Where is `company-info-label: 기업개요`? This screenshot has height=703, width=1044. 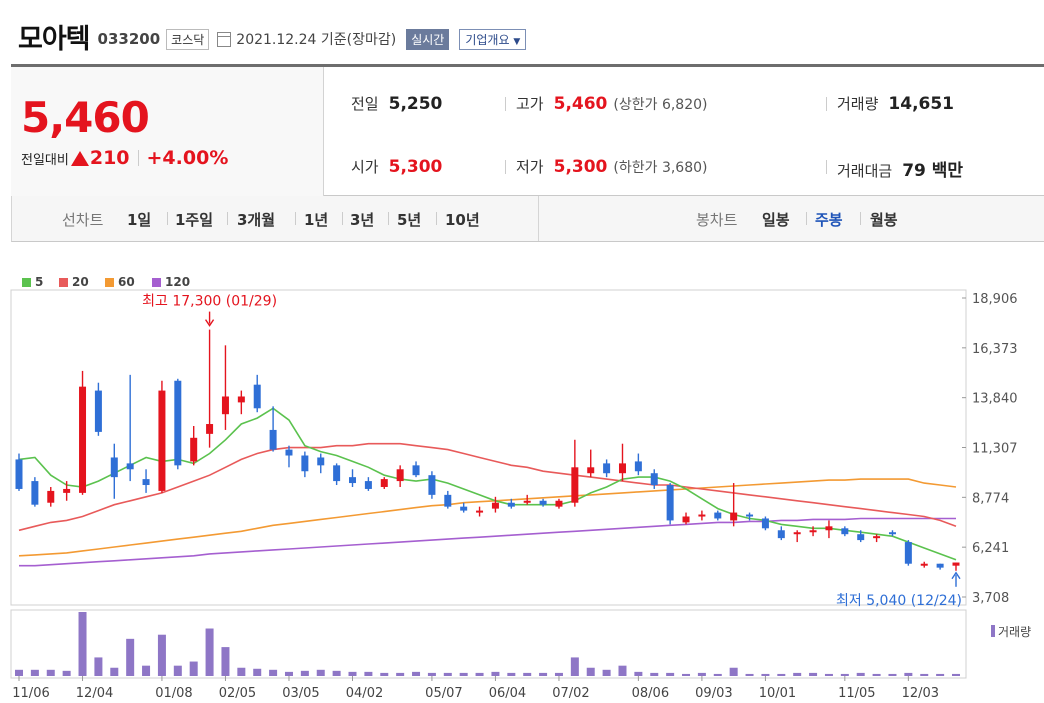
company-info-label: 기업개요 is located at coordinates (487, 39).